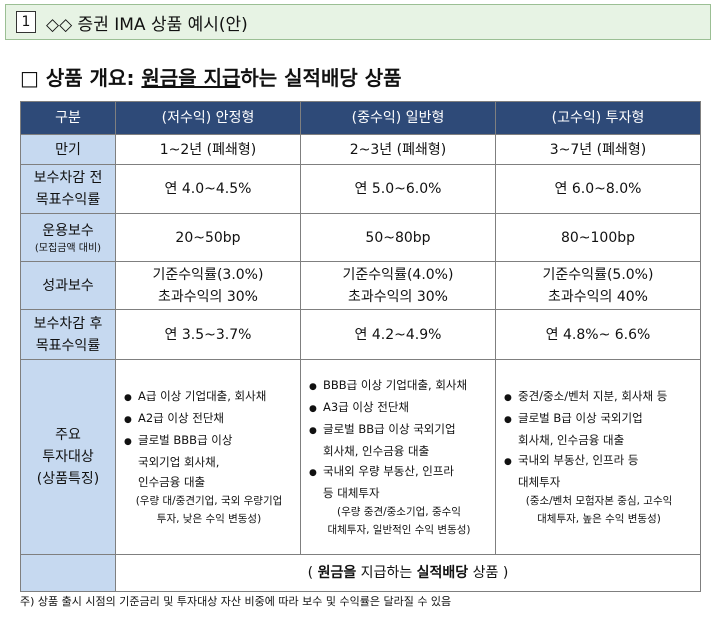 The width and height of the screenshot is (720, 629). What do you see at coordinates (185, 440) in the screenshot?
I see `bullet-text: 글로벌 BBB급 이상` at bounding box center [185, 440].